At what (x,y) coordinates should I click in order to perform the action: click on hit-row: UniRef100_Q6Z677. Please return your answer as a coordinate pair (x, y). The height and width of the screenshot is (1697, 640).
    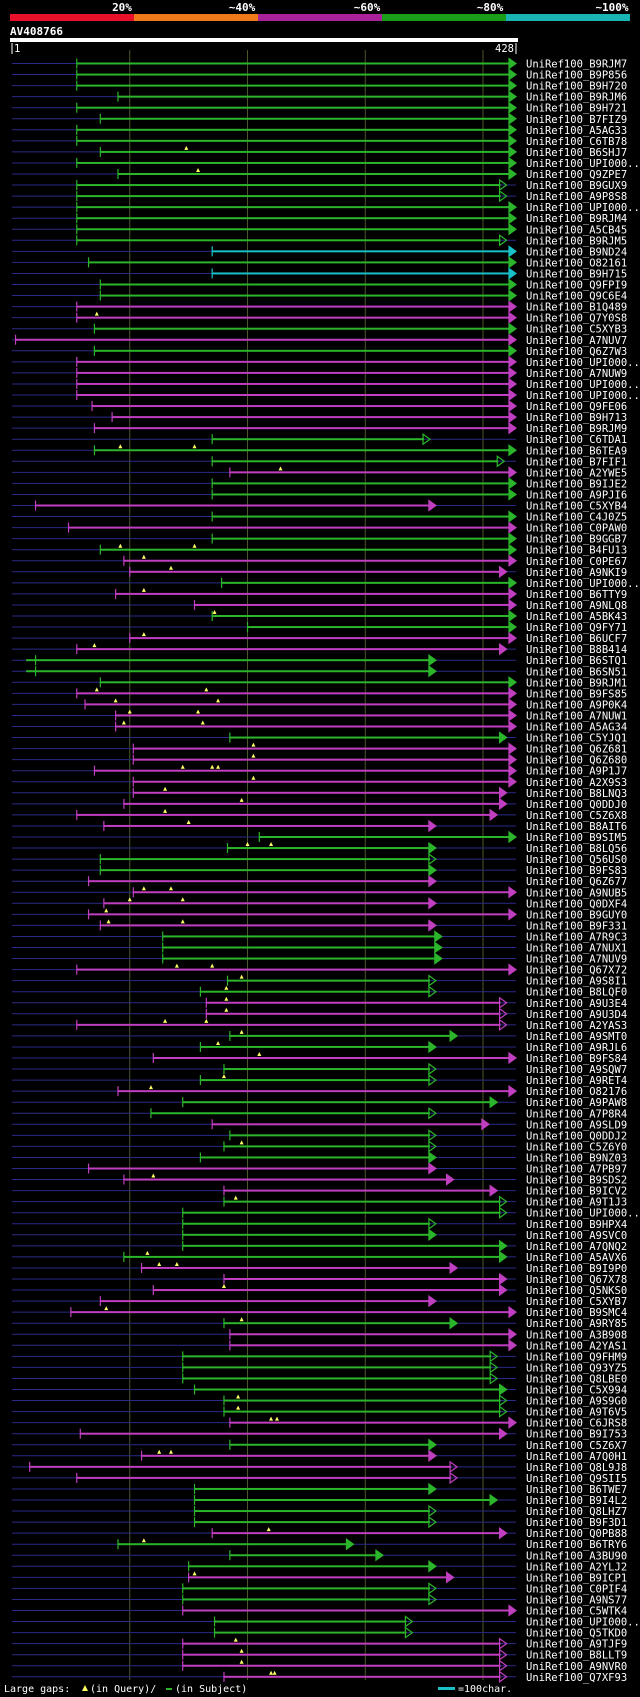
    Looking at the image, I should click on (319, 881).